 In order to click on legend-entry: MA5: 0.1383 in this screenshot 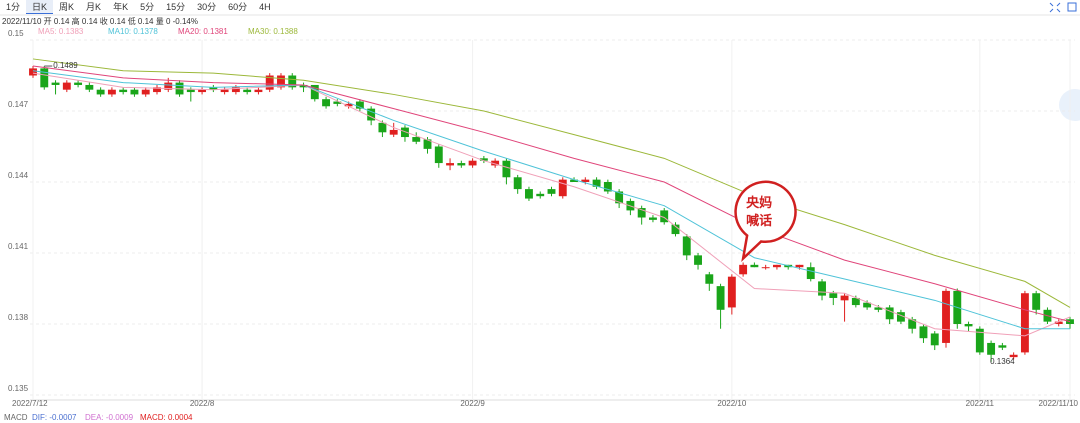, I will do `click(61, 31)`.